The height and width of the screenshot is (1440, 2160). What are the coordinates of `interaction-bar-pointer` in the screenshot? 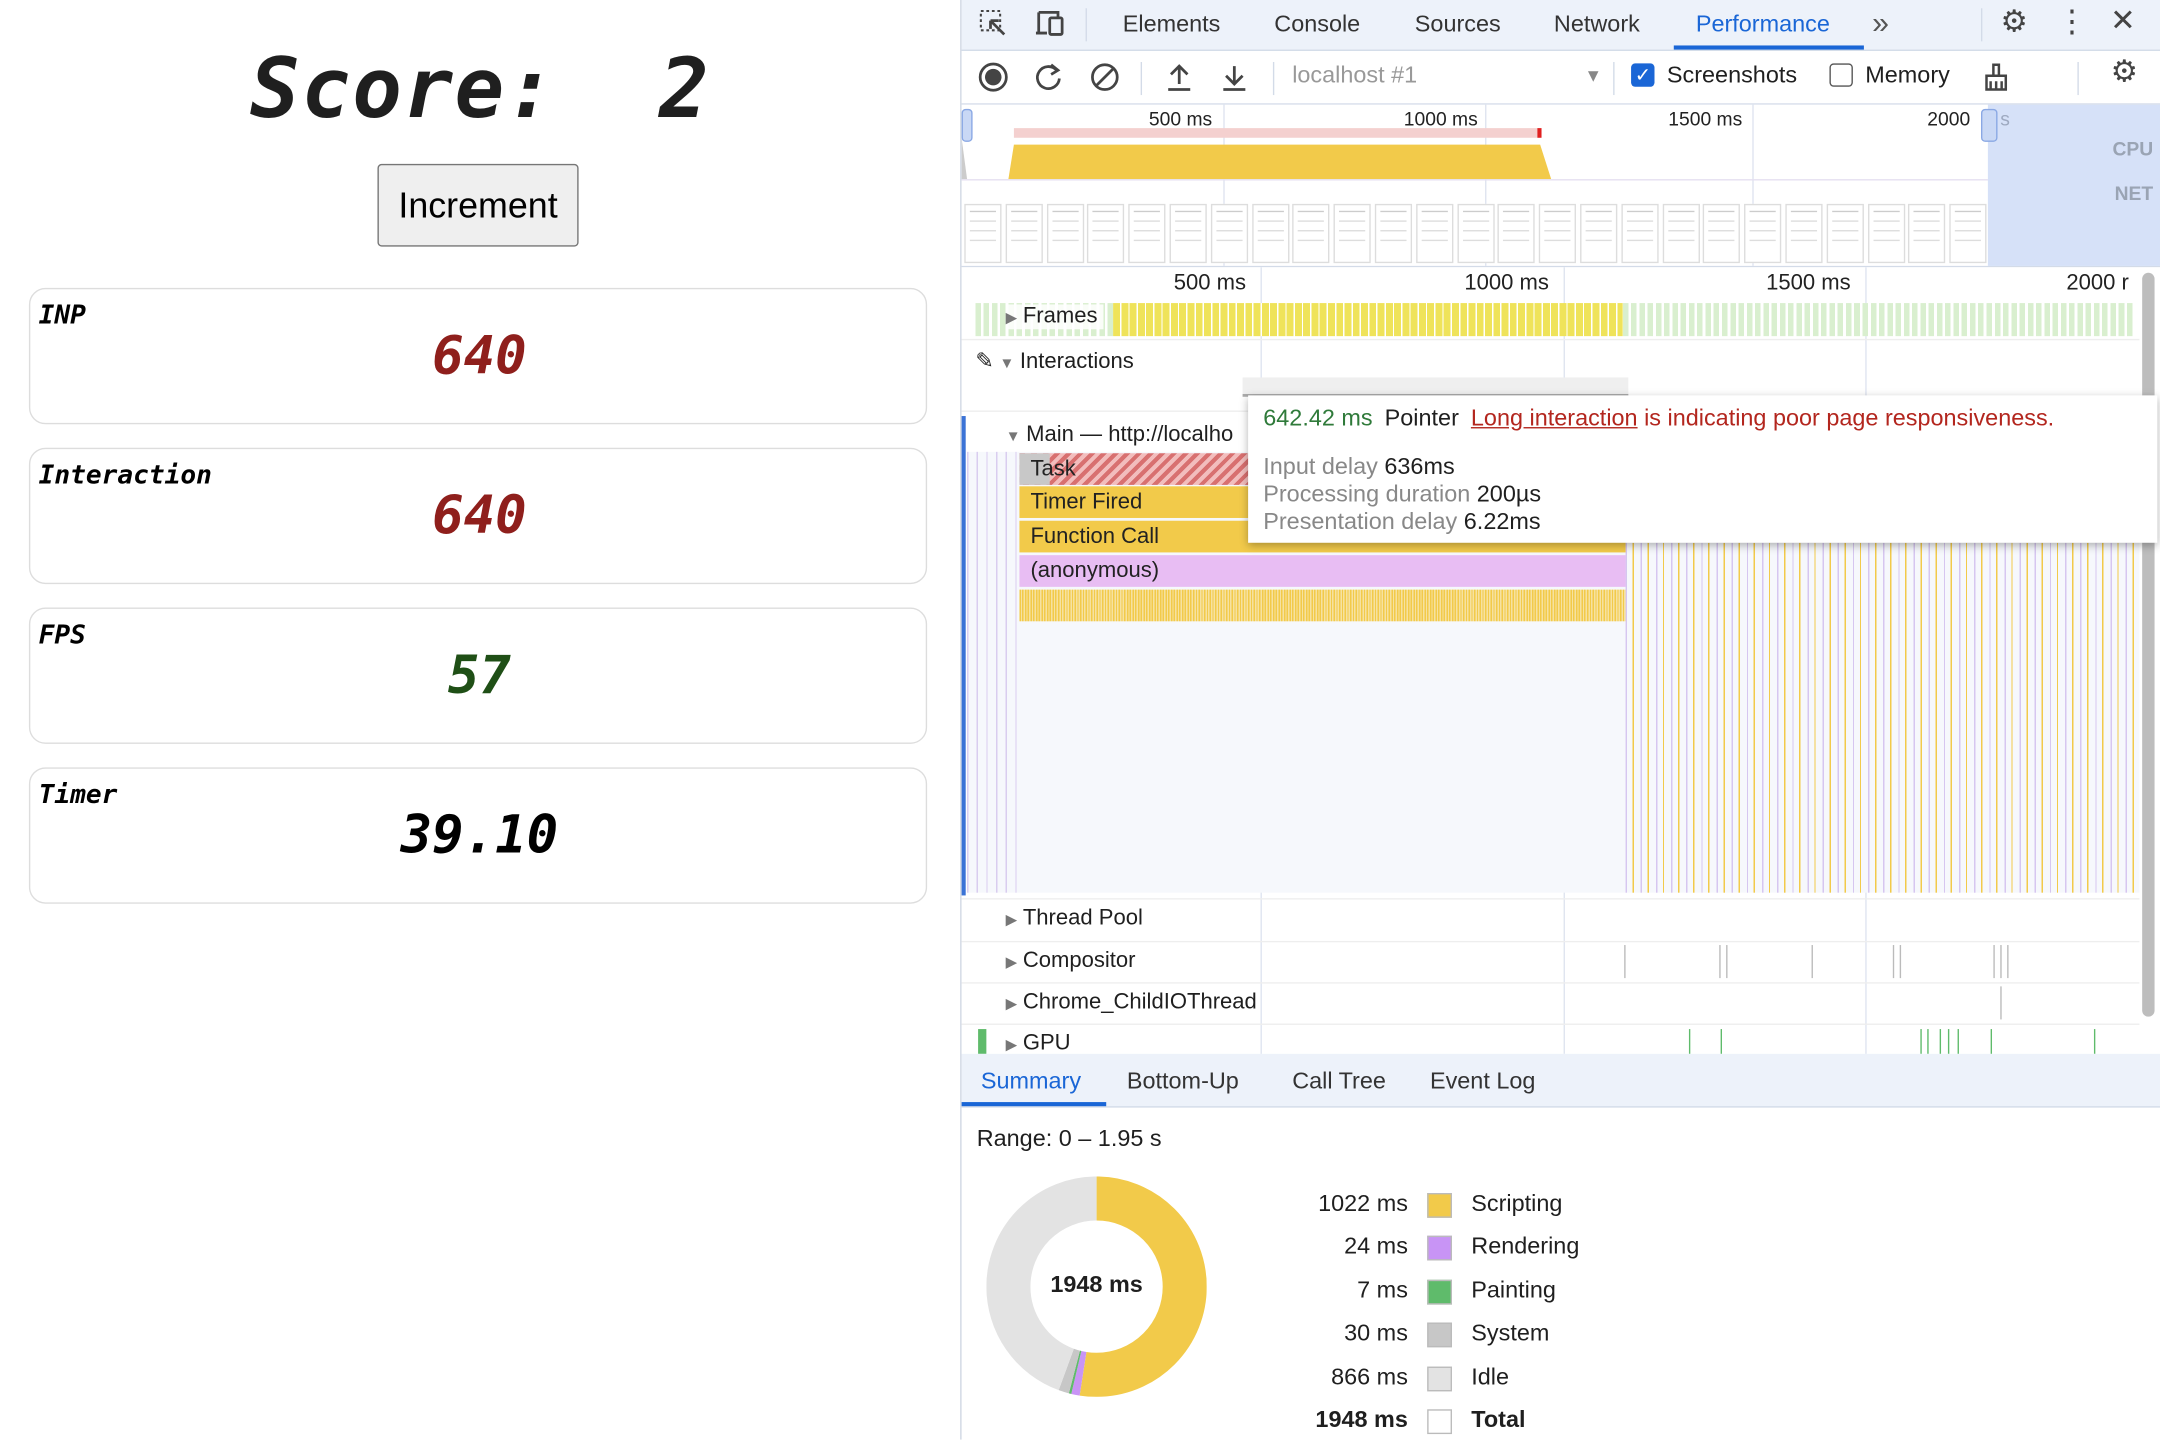 It's located at (1435, 387).